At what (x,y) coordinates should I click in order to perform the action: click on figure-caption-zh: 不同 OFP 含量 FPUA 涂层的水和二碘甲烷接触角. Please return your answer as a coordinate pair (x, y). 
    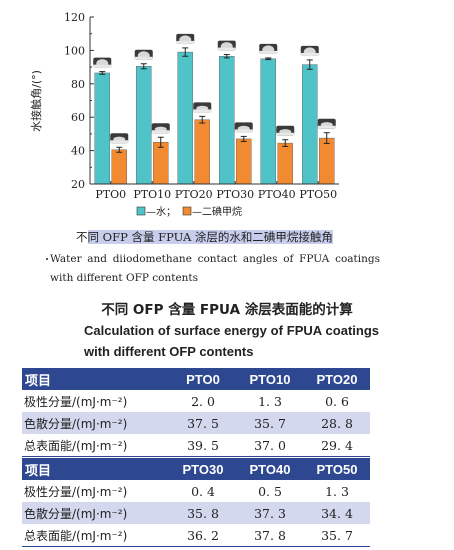
    Looking at the image, I should click on (204, 237).